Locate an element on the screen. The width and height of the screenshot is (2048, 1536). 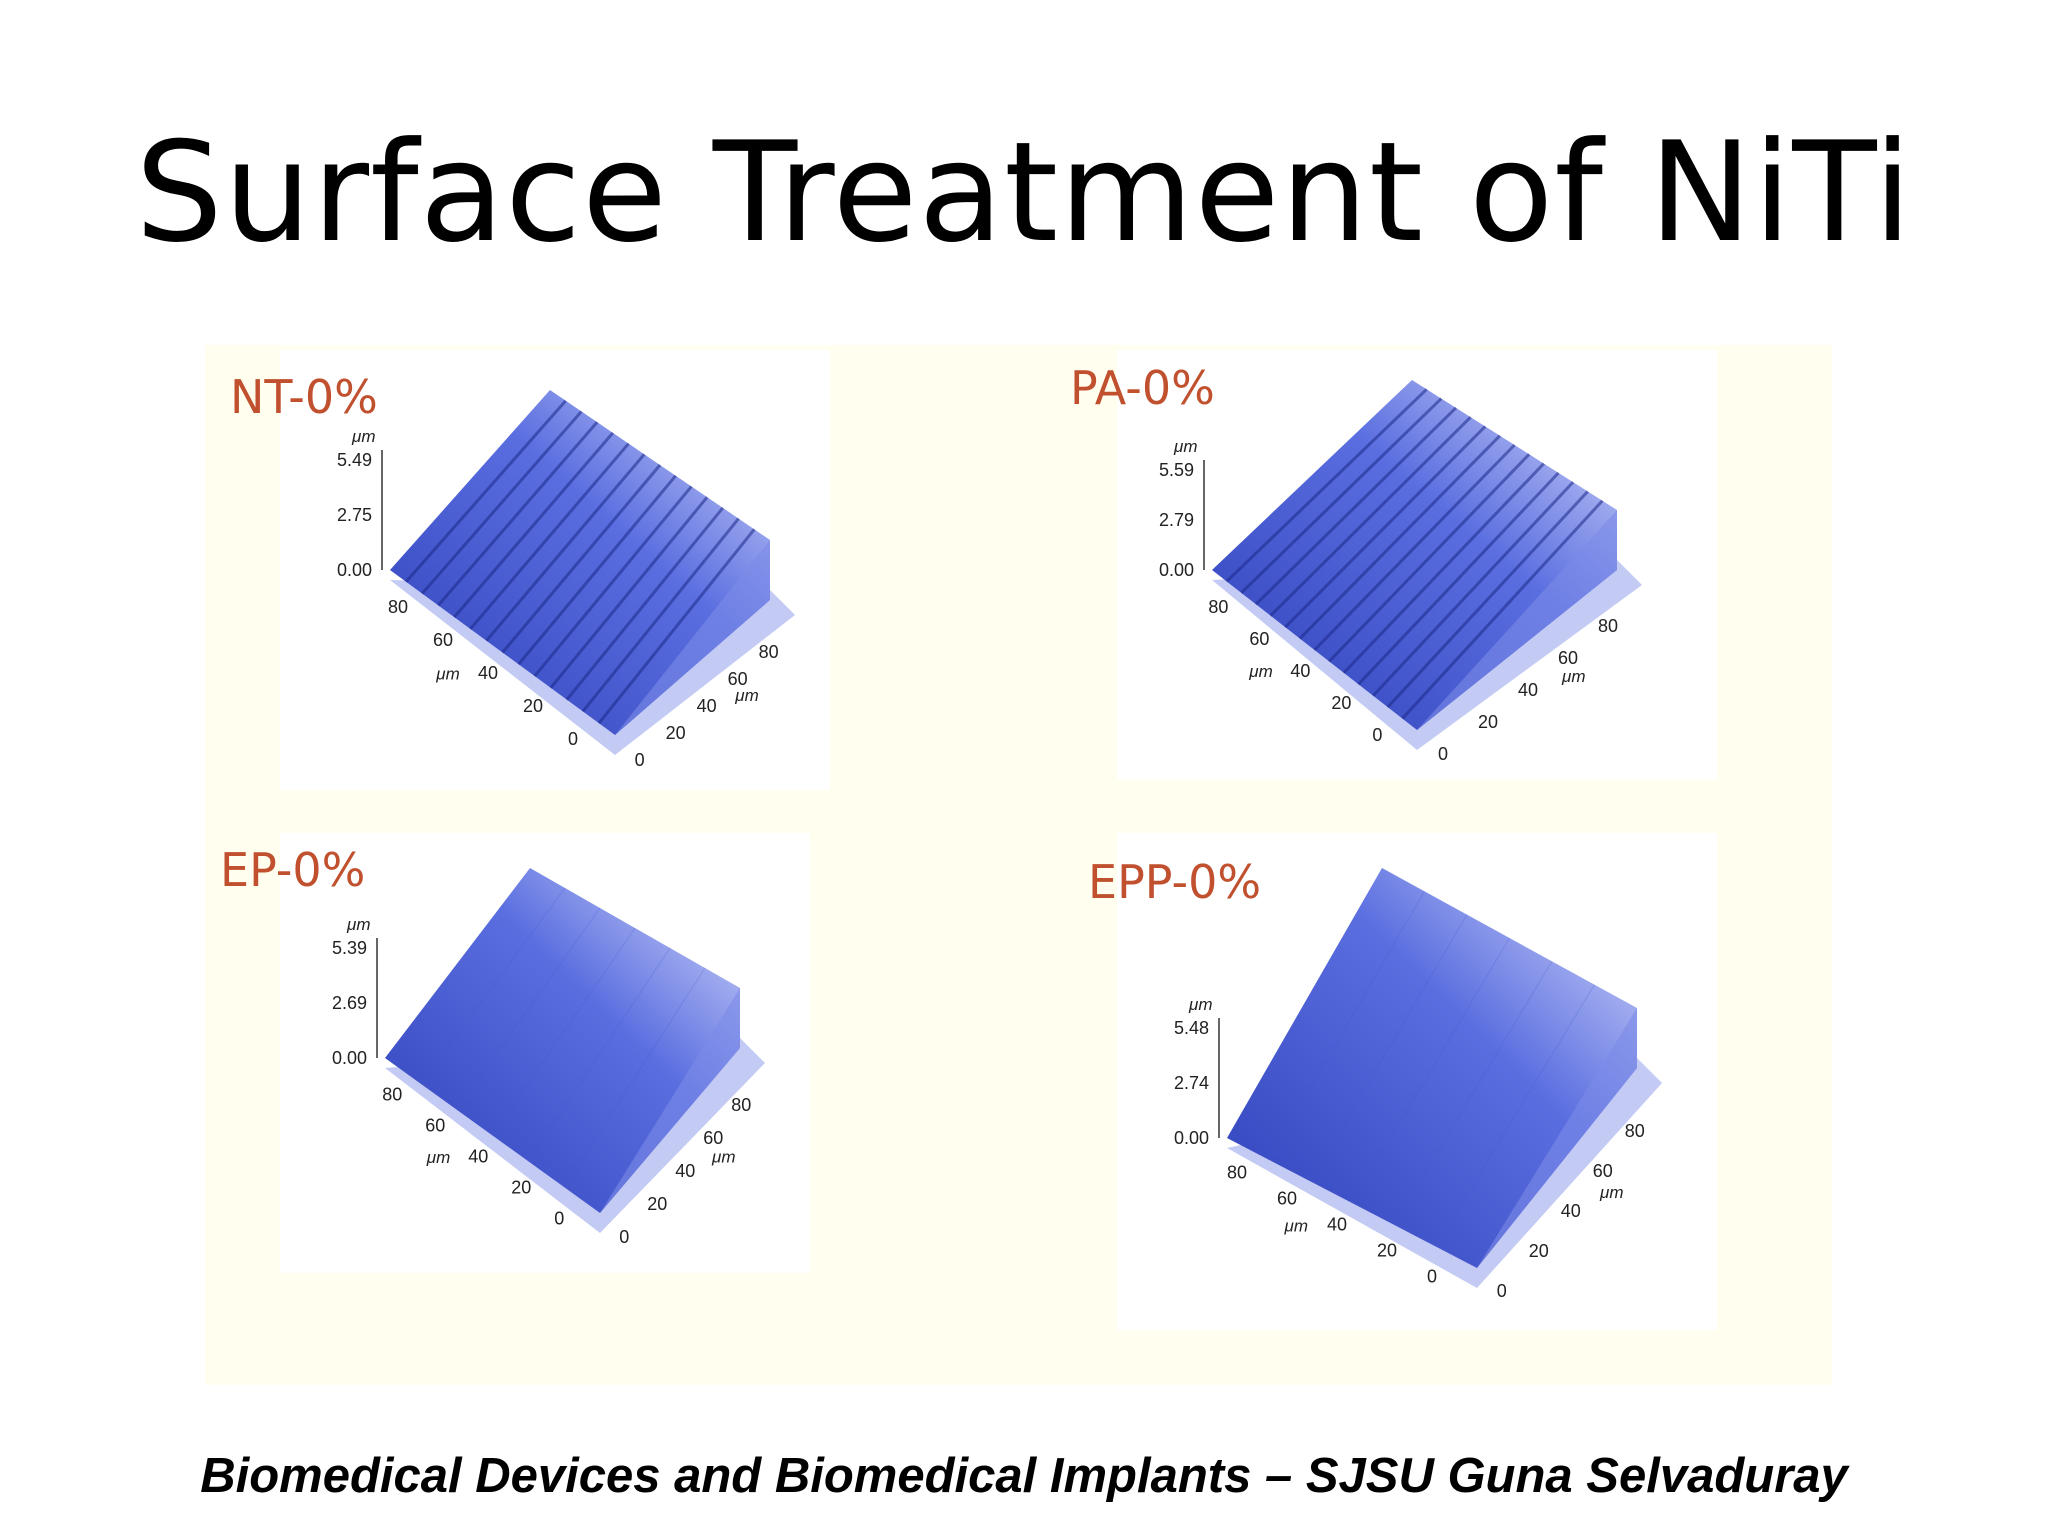
sample-label-pa: PA-0% is located at coordinates (1142, 388).